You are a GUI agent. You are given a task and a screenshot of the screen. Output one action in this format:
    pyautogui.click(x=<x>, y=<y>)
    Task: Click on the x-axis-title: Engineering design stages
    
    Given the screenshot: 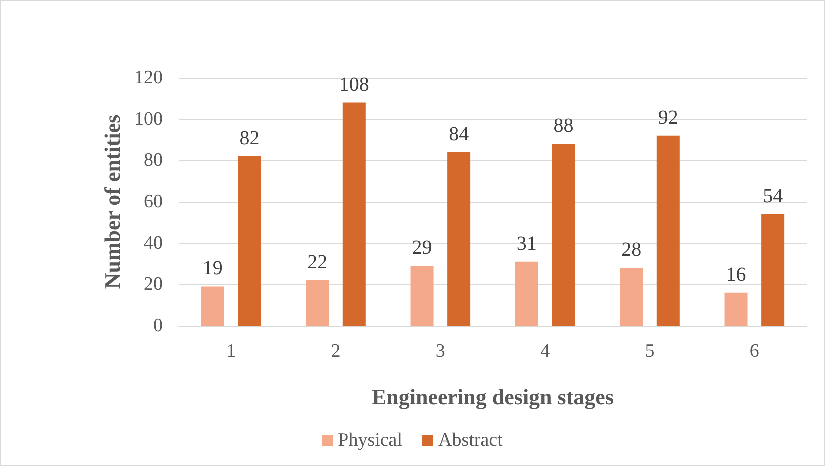 What is the action you would take?
    pyautogui.click(x=493, y=397)
    